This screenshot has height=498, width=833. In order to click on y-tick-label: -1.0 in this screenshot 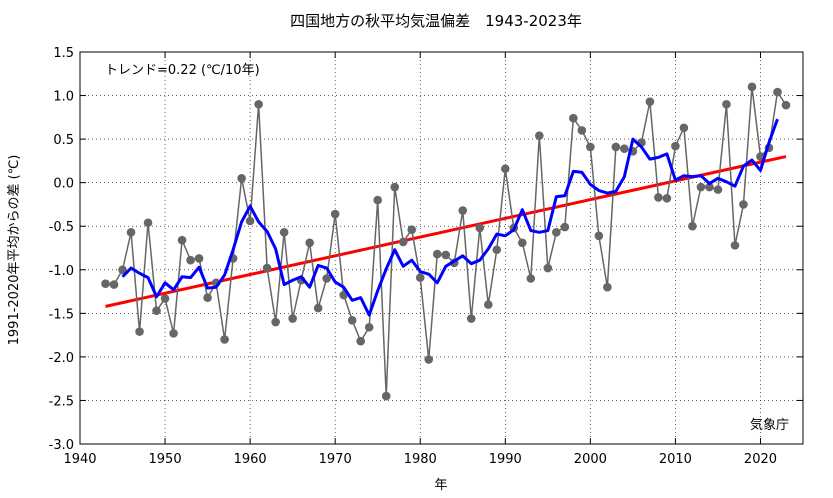, I will do `click(61, 271)`.